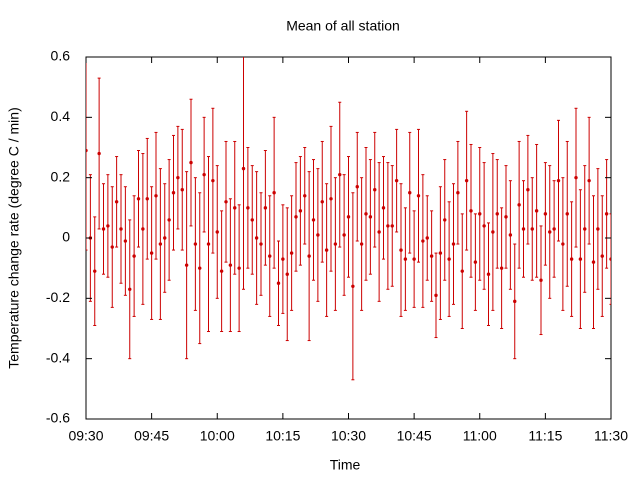 This screenshot has height=480, width=640. Describe the element at coordinates (58, 357) in the screenshot. I see `y-tick-label: -0.4` at that location.